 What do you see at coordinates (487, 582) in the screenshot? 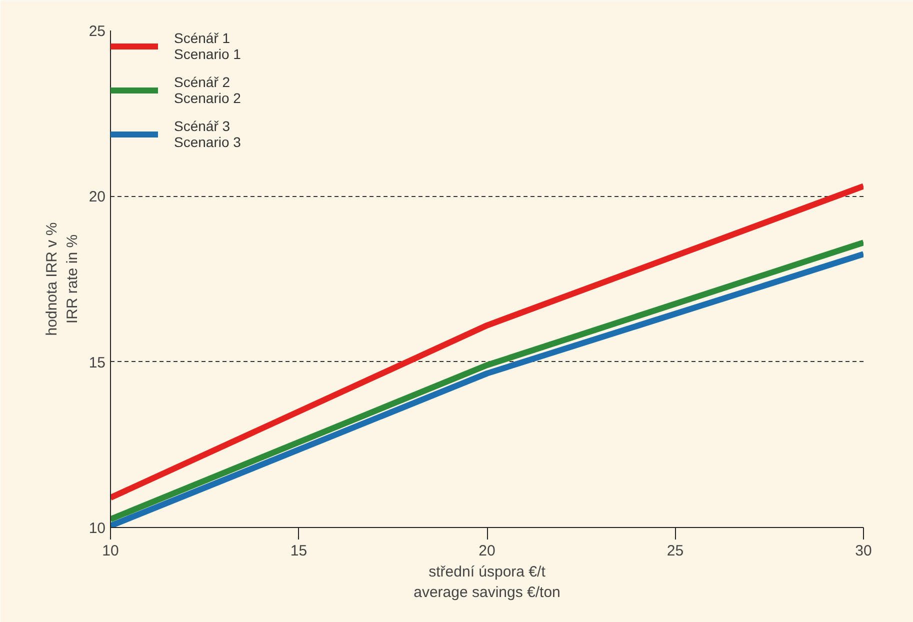
I see `x-axis-title: střední úspora €/t average savings €/ton` at bounding box center [487, 582].